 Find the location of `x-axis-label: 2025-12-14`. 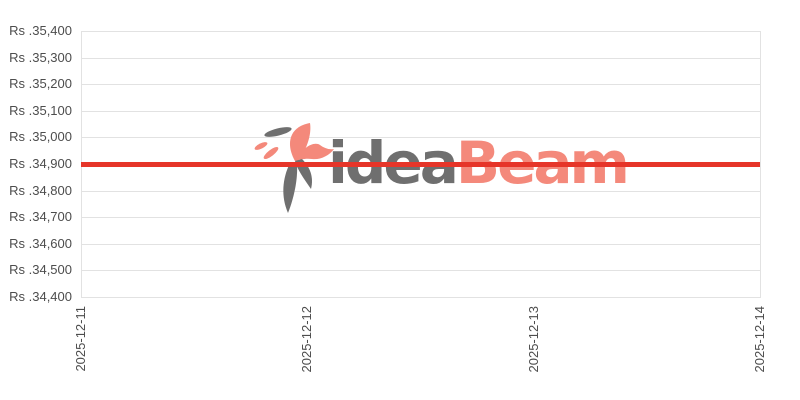

x-axis-label: 2025-12-14 is located at coordinates (759, 339).